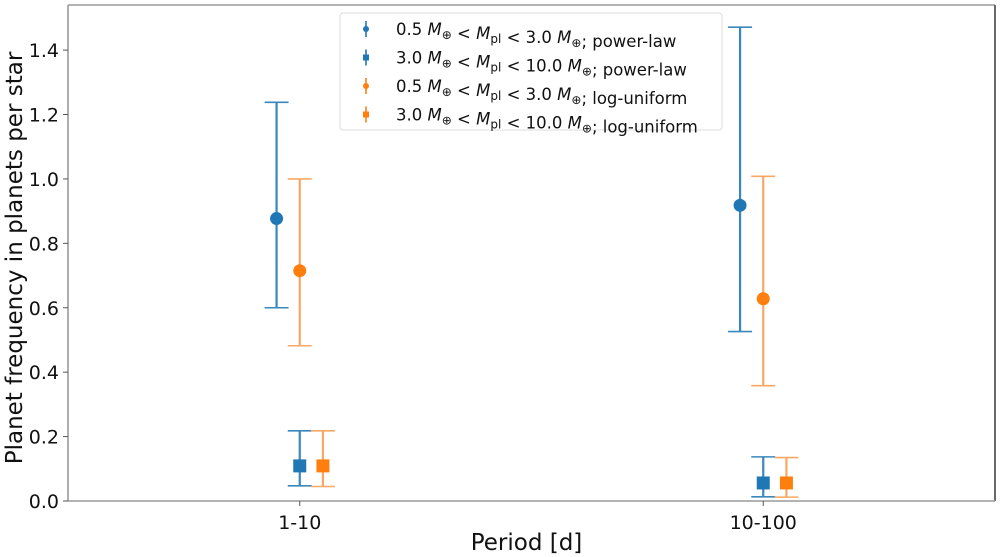  I want to click on legend-entry-label: 3.0 M⊕ < Mpl < 10.0 M⊕; power-law, so click(541, 64).